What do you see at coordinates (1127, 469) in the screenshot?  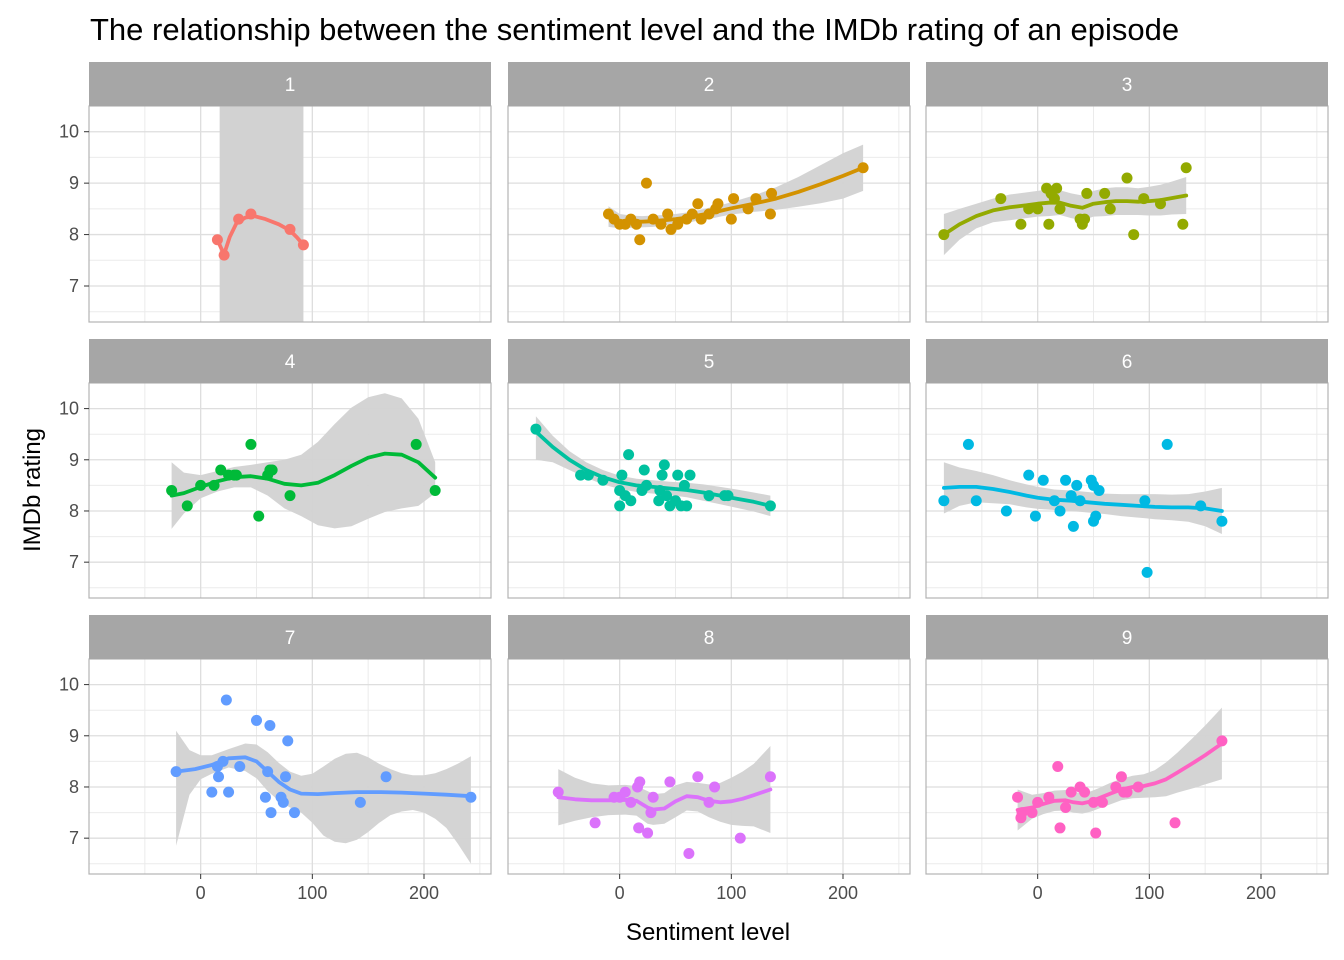 I see `facet-panel-6: 6` at bounding box center [1127, 469].